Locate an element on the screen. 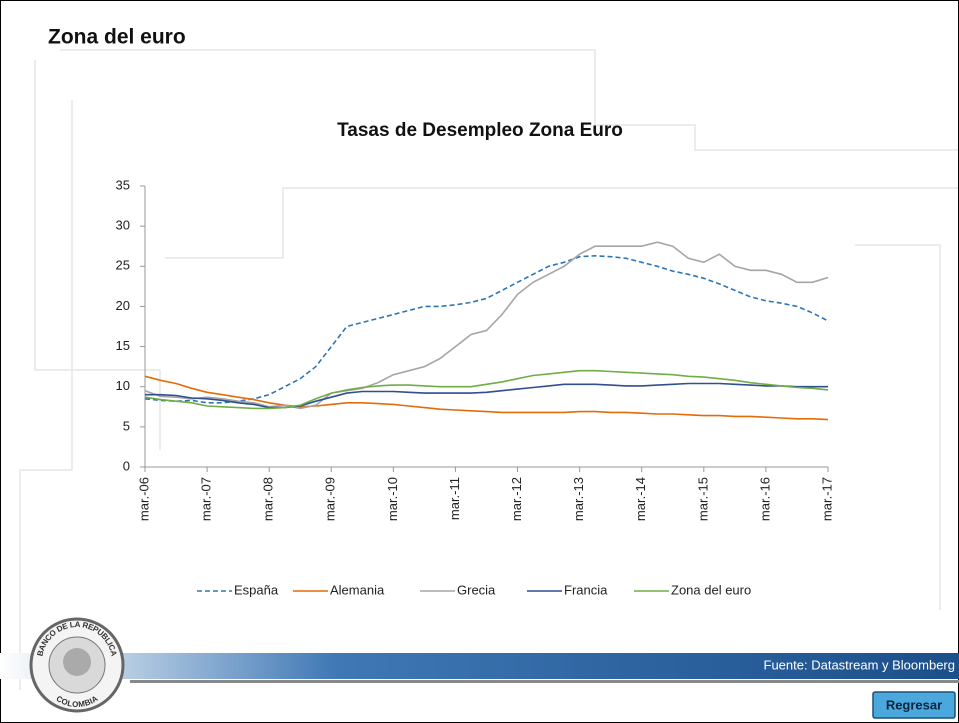 The height and width of the screenshot is (723, 959). x-tick-label: mar.-15 is located at coordinates (702, 499).